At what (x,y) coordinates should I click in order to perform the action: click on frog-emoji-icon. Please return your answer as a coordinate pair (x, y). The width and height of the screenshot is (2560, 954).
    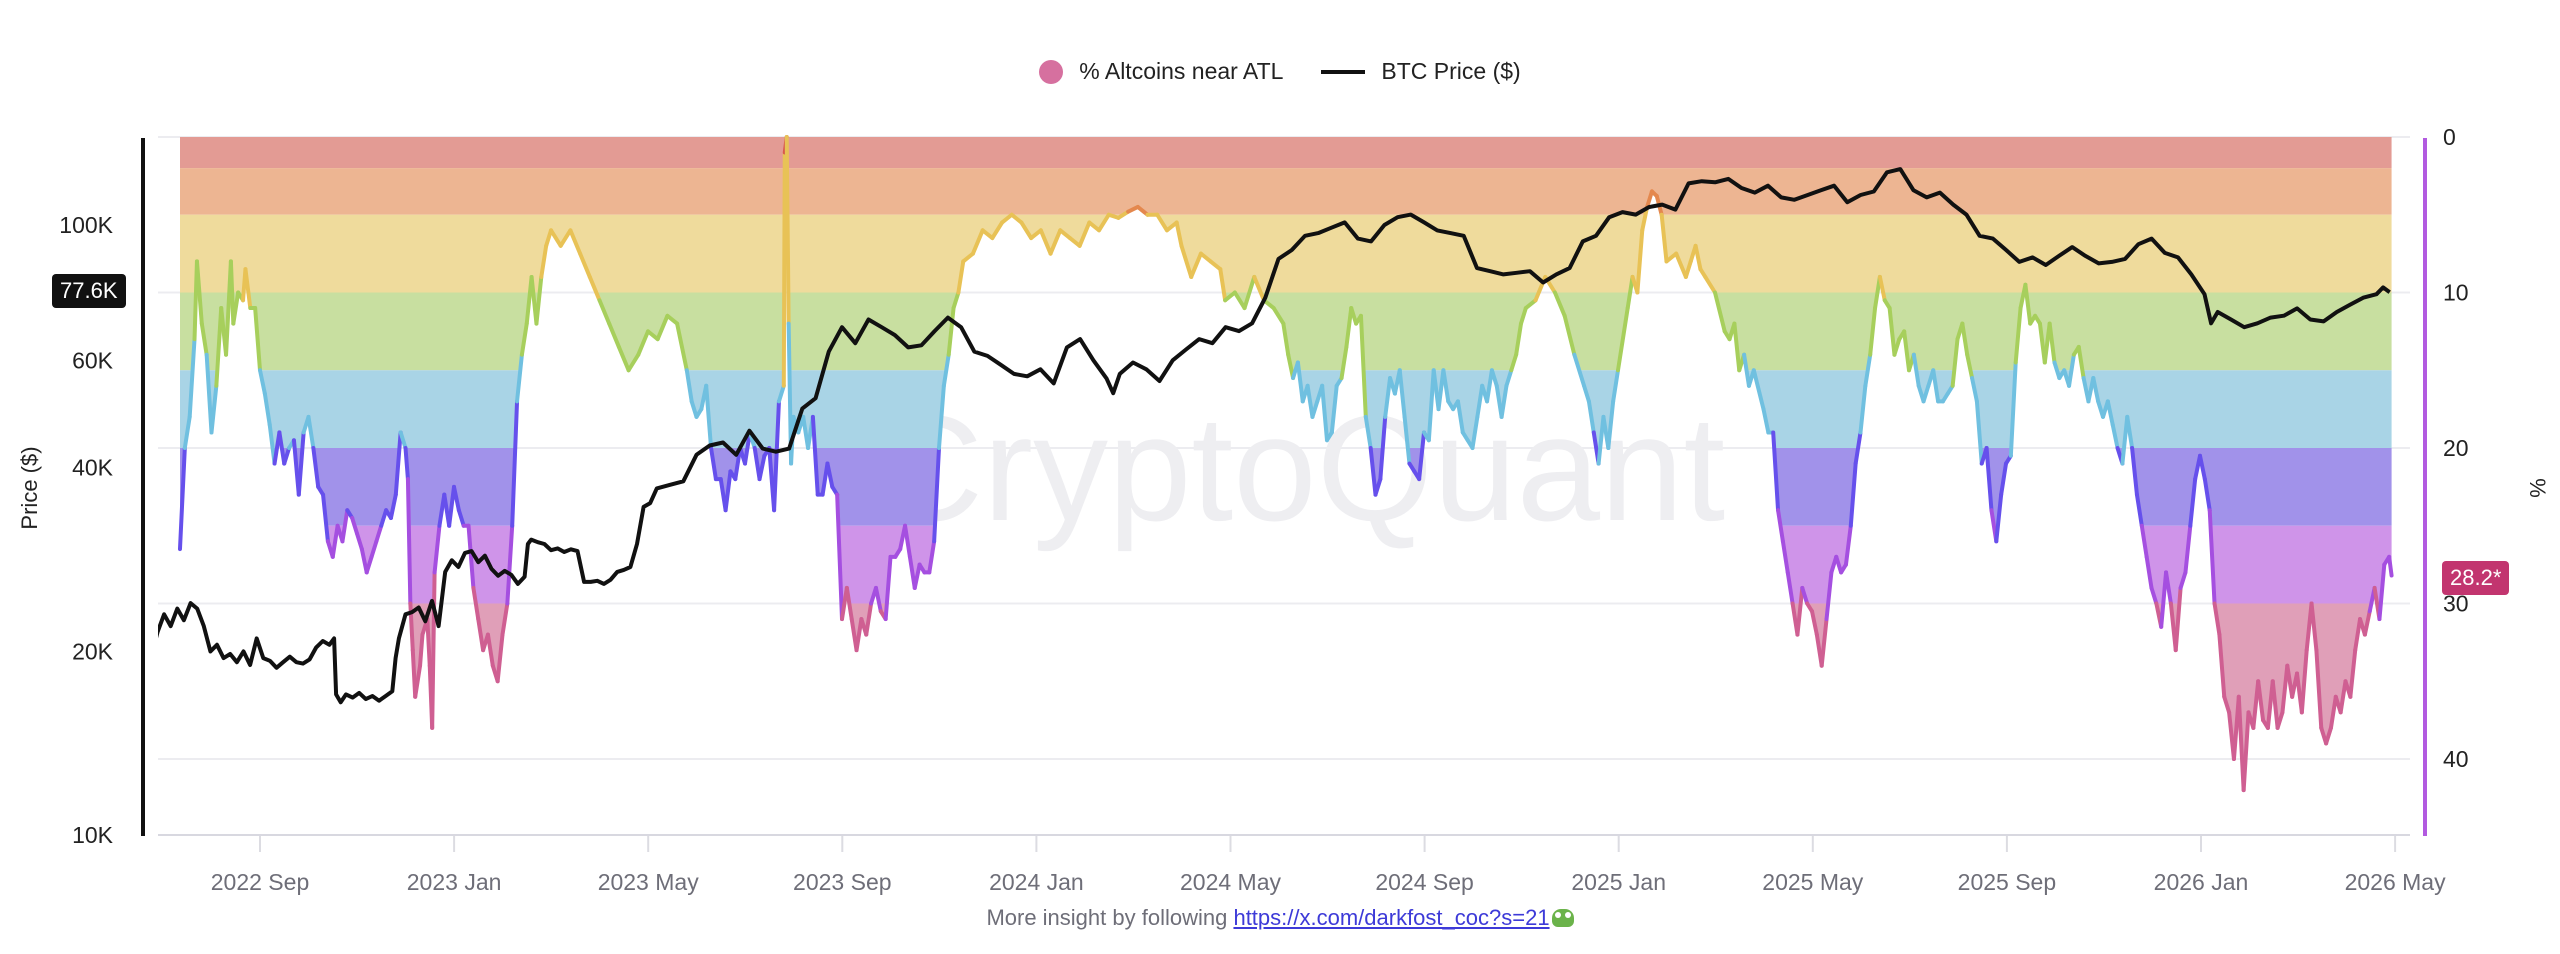
    Looking at the image, I should click on (1562, 918).